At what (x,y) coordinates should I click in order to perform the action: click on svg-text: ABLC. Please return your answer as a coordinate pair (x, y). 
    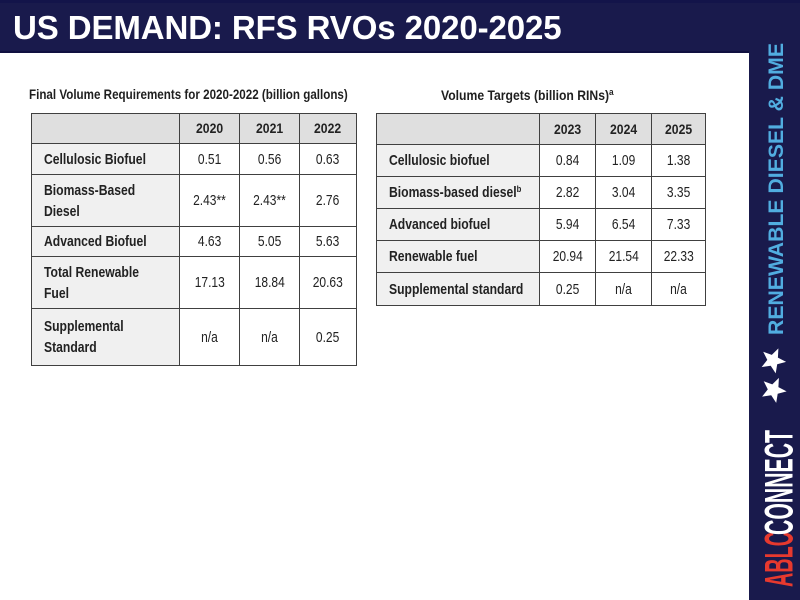
    Looking at the image, I should click on (779, 559).